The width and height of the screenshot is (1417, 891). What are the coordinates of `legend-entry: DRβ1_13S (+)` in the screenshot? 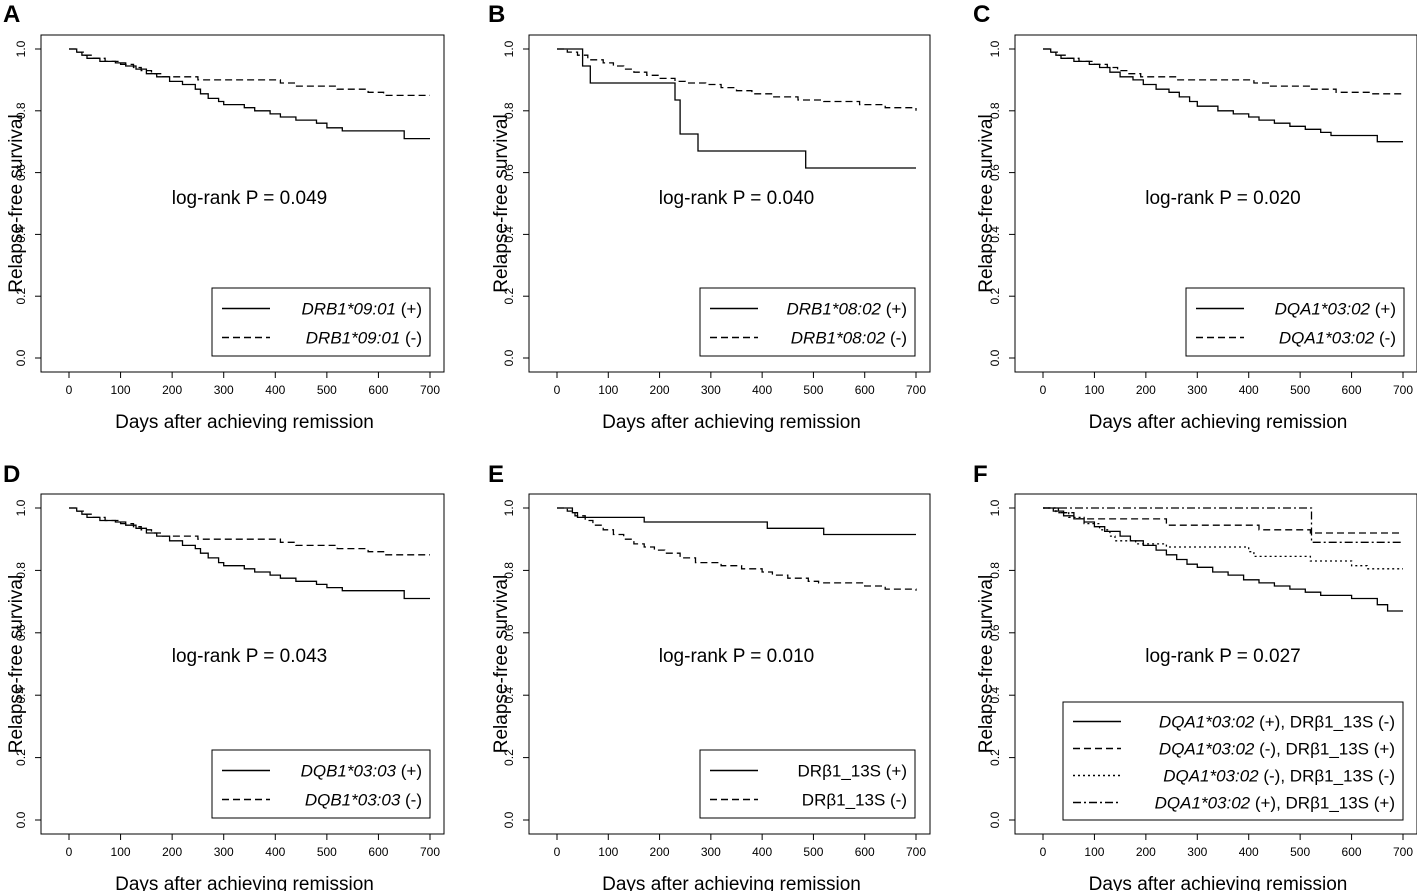 It's located at (852, 771).